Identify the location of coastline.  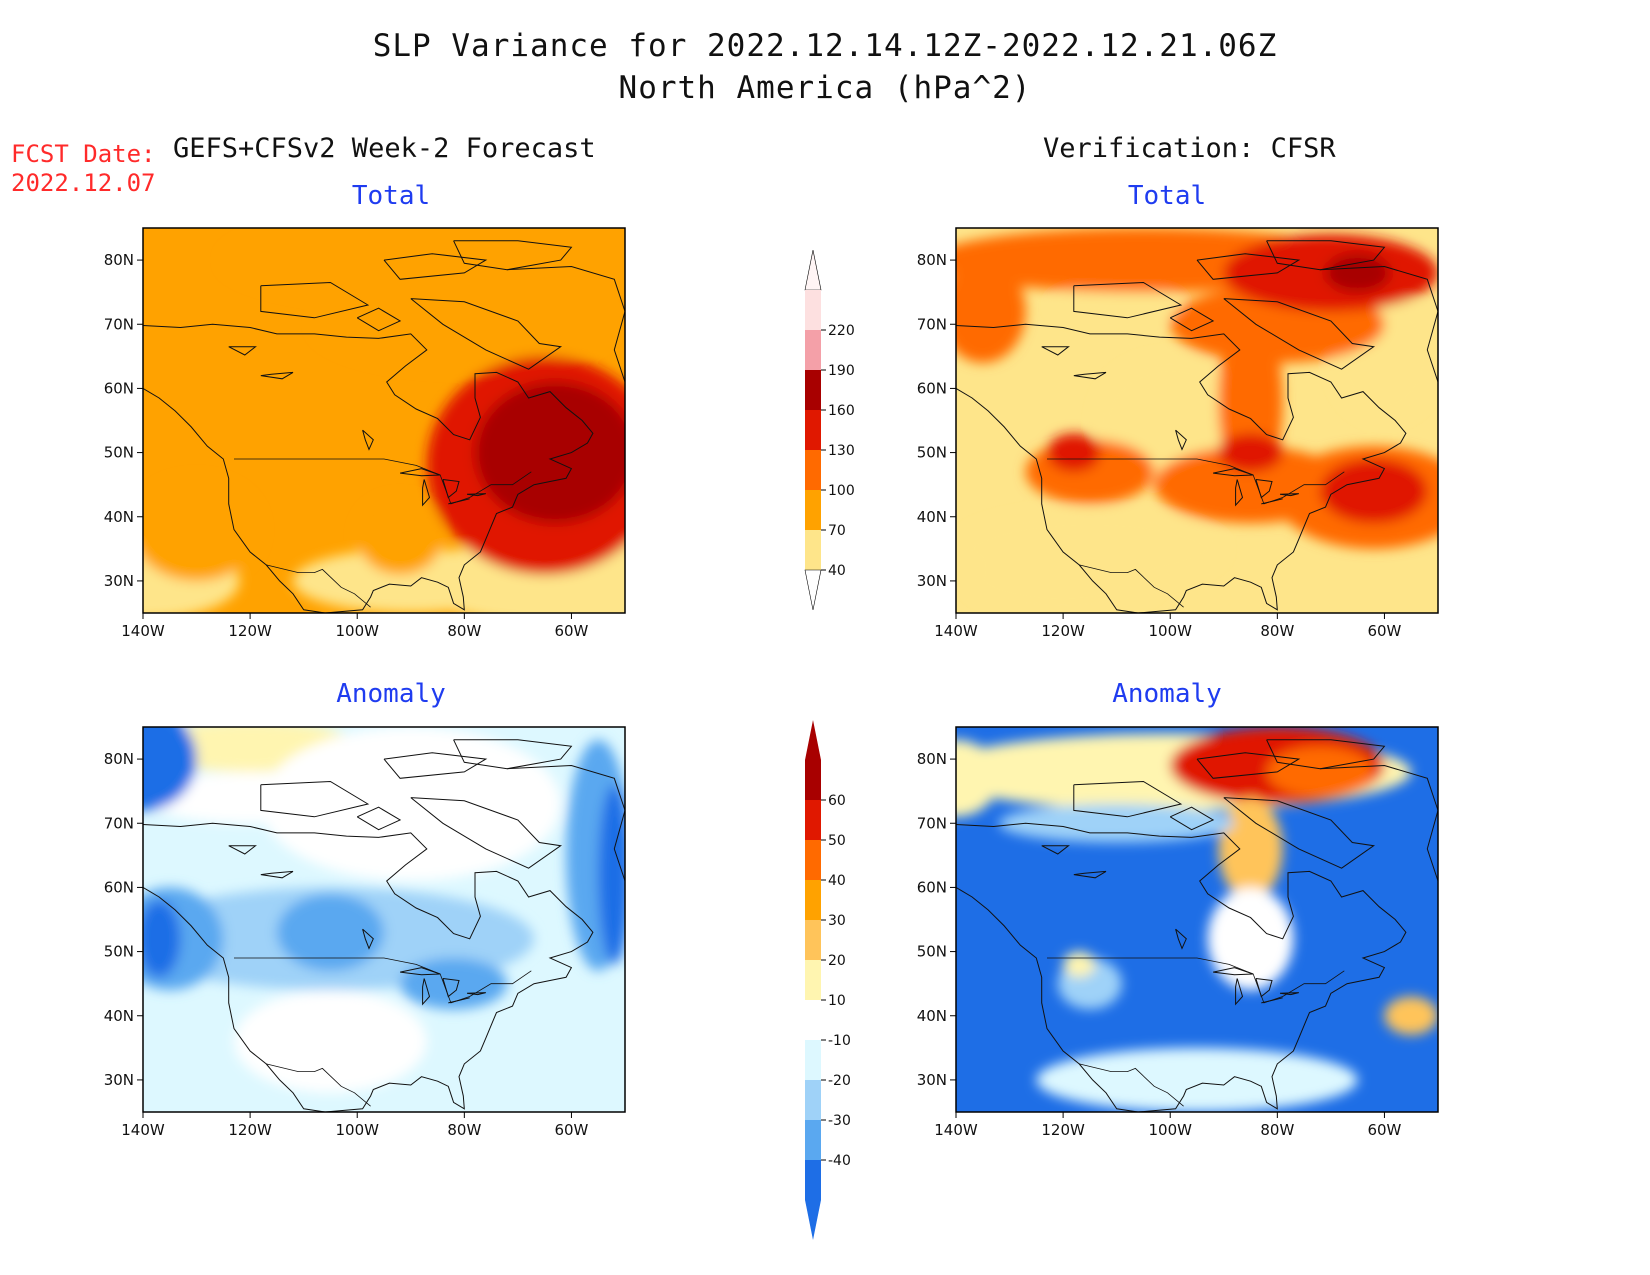
(1181, 468).